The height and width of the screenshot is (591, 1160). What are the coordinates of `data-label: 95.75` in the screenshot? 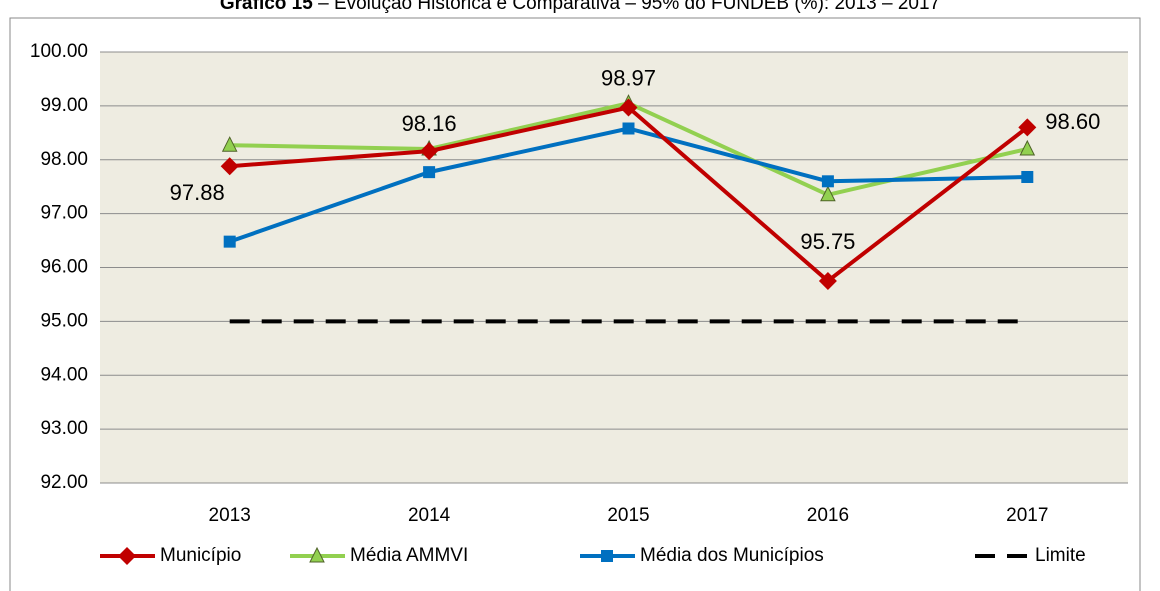 It's located at (827, 241).